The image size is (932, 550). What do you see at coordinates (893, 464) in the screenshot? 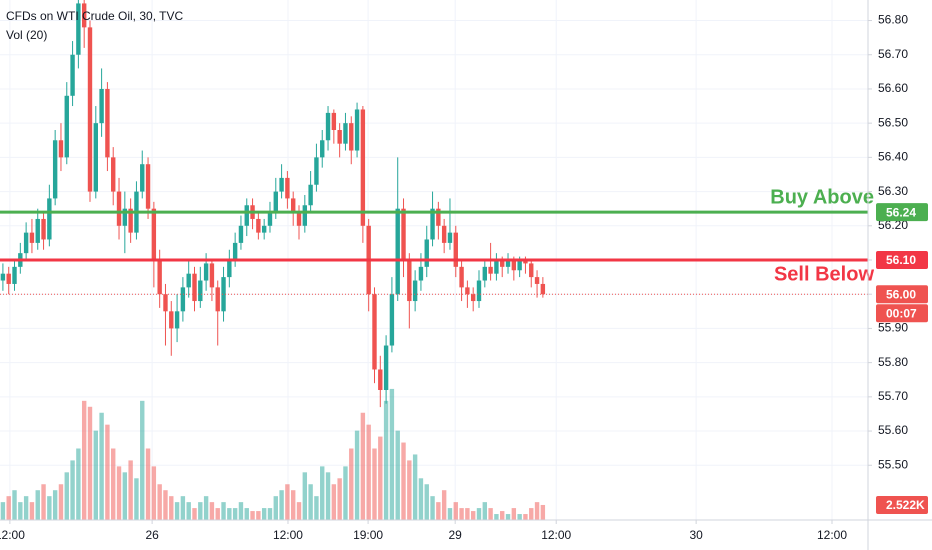
I see `y-tick-label: 55.50` at bounding box center [893, 464].